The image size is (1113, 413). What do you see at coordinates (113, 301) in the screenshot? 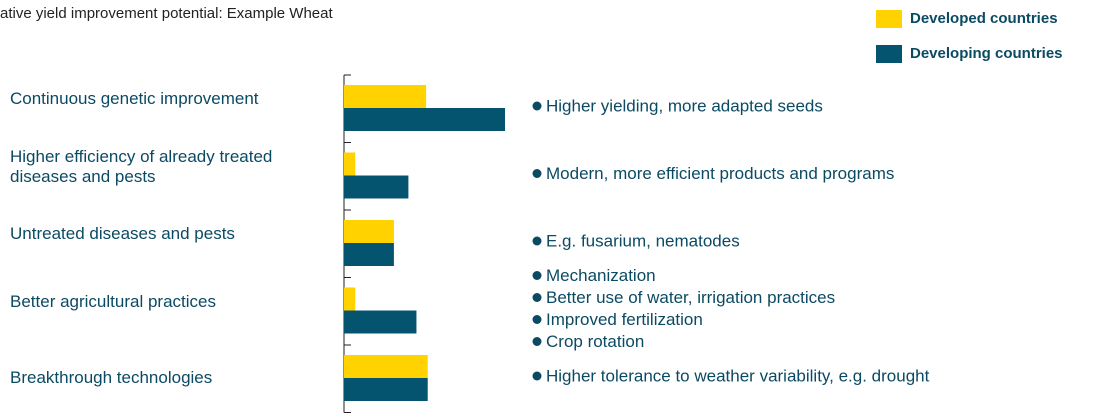
I see `category-label: Better agricultural practices` at bounding box center [113, 301].